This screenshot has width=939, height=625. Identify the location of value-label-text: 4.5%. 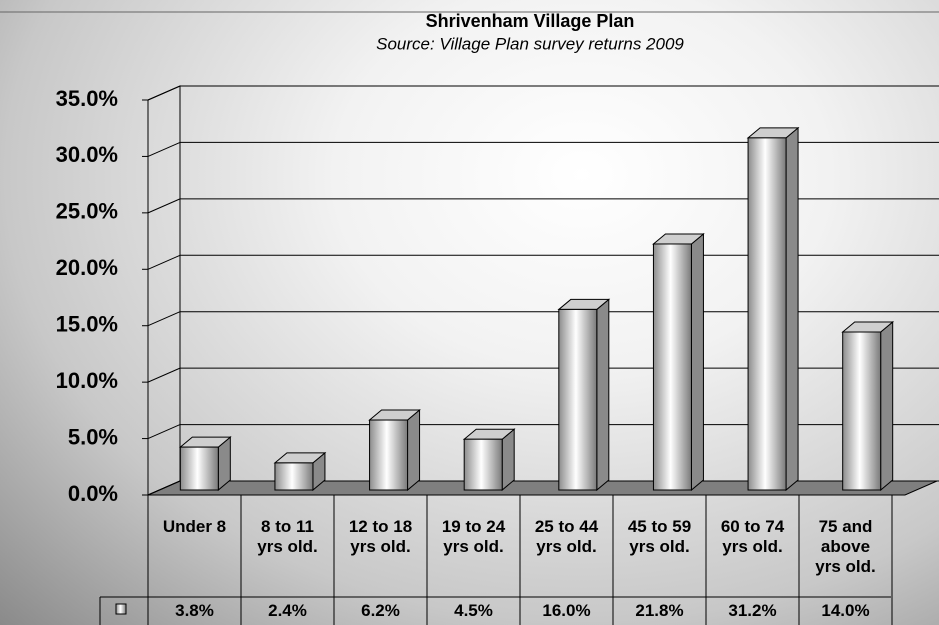
(473, 610).